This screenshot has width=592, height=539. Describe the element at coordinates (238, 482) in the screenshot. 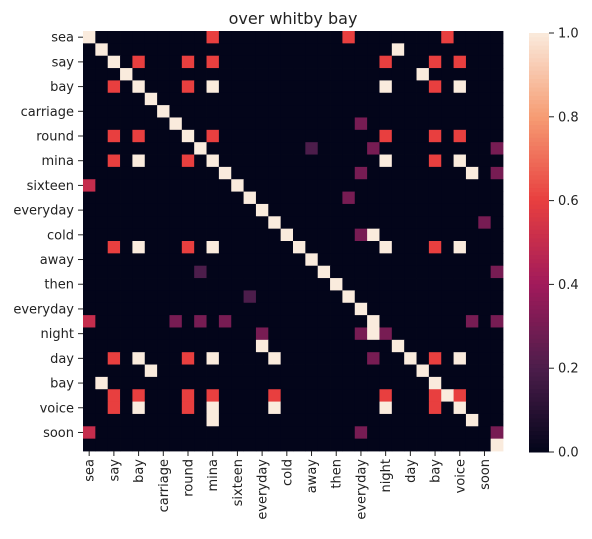

I see `x-tick-label: sixteen` at that location.